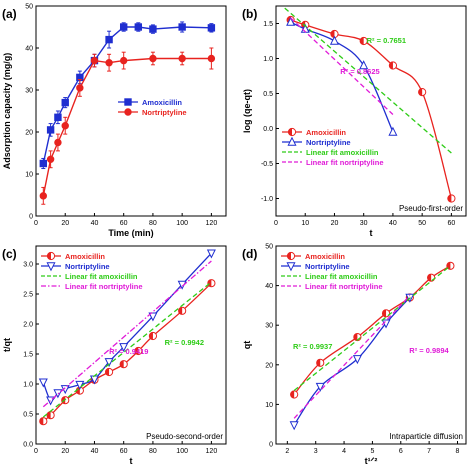 The image size is (474, 475). What do you see at coordinates (130, 233) in the screenshot?
I see `x-axis-title: Time (min)` at bounding box center [130, 233].